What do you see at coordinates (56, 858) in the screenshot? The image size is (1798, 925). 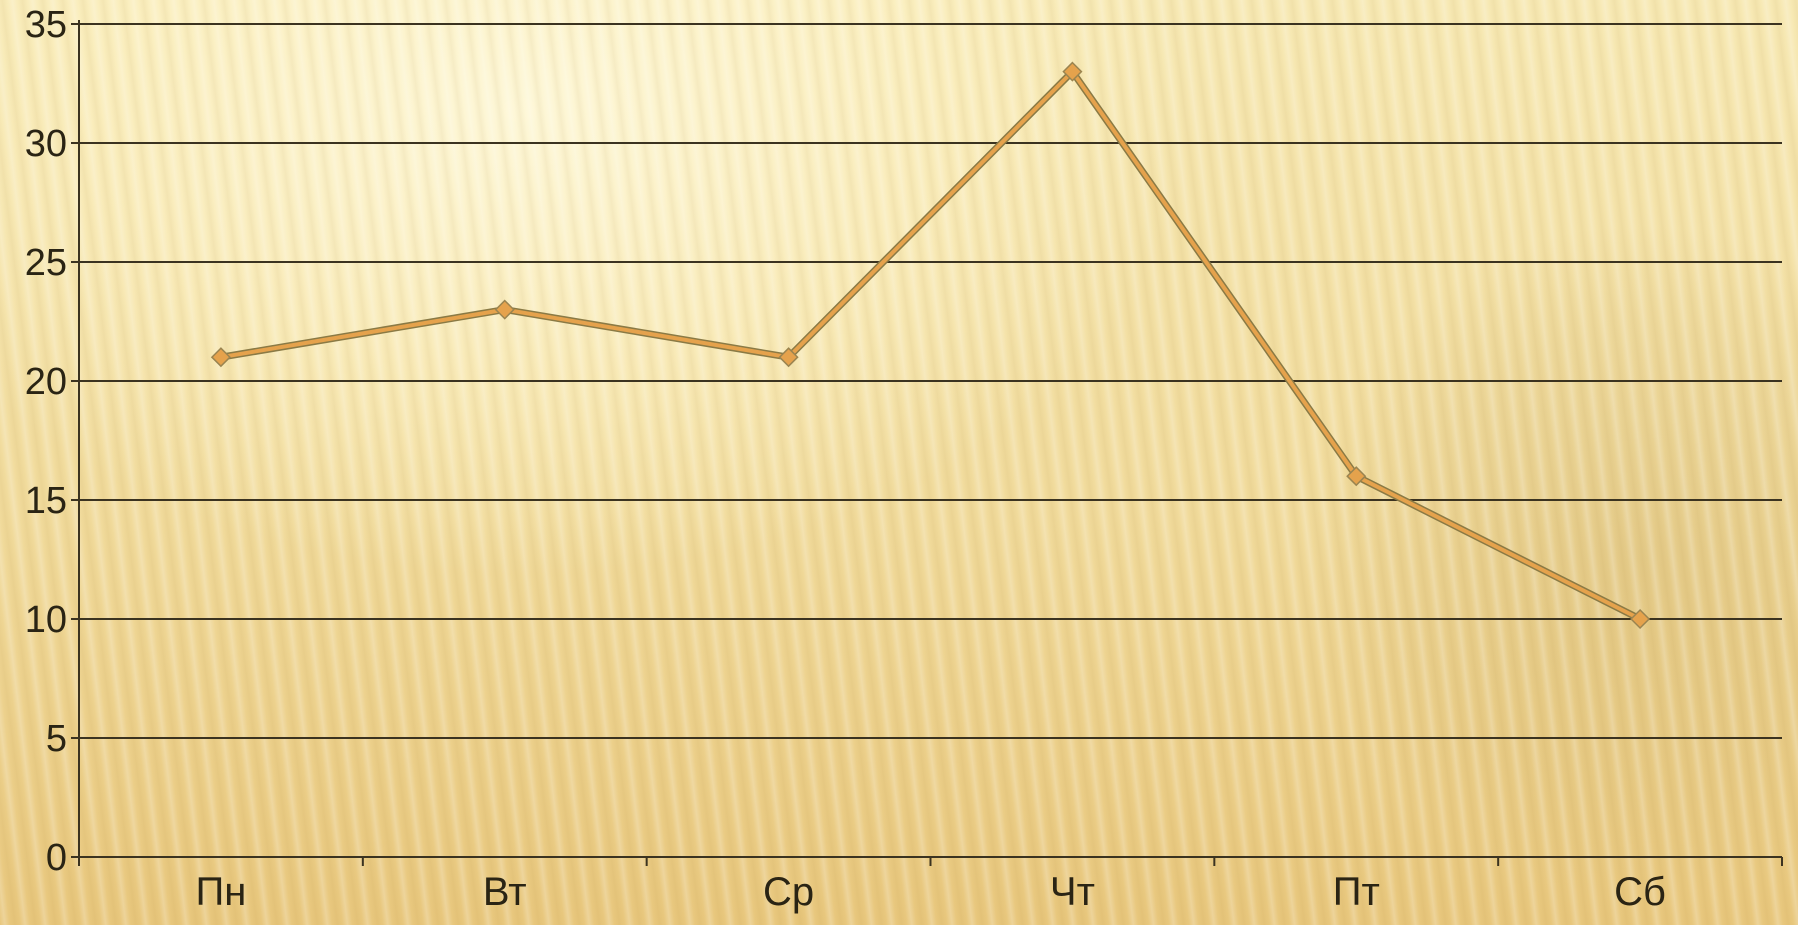 I see `y-tick-label: 0` at bounding box center [56, 858].